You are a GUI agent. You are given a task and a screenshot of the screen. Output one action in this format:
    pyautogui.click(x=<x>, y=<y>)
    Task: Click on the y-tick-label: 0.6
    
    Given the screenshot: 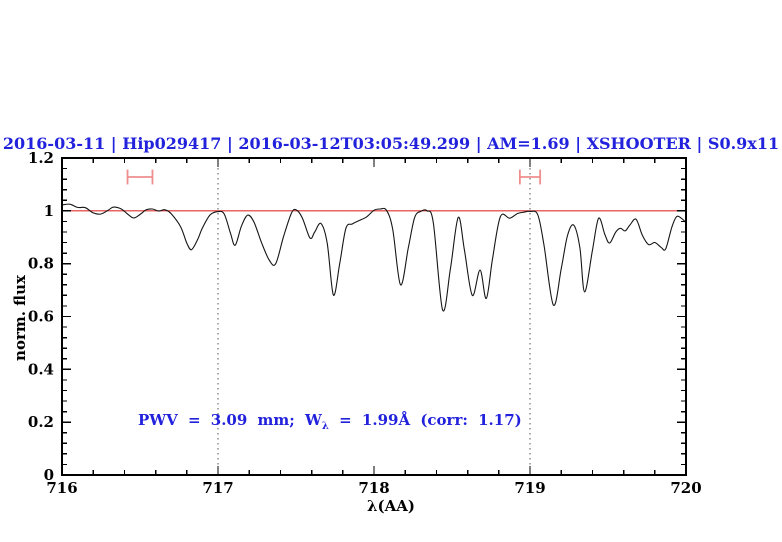 What is the action you would take?
    pyautogui.click(x=41, y=317)
    